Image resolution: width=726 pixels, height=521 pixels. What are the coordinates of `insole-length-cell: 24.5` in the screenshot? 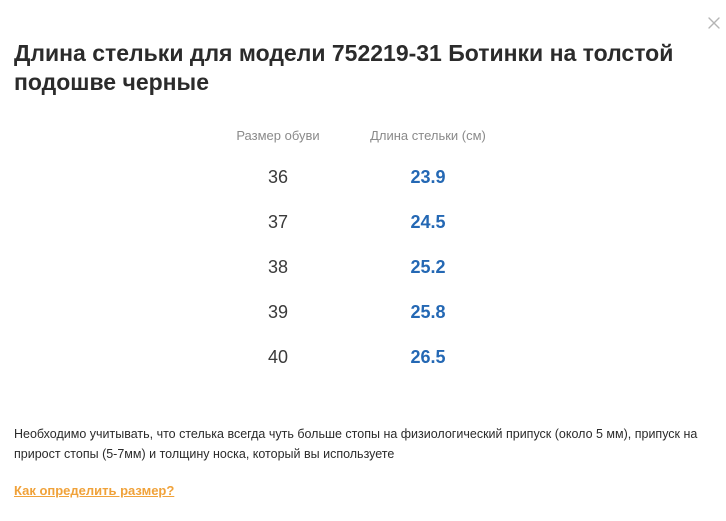 It's located at (428, 222).